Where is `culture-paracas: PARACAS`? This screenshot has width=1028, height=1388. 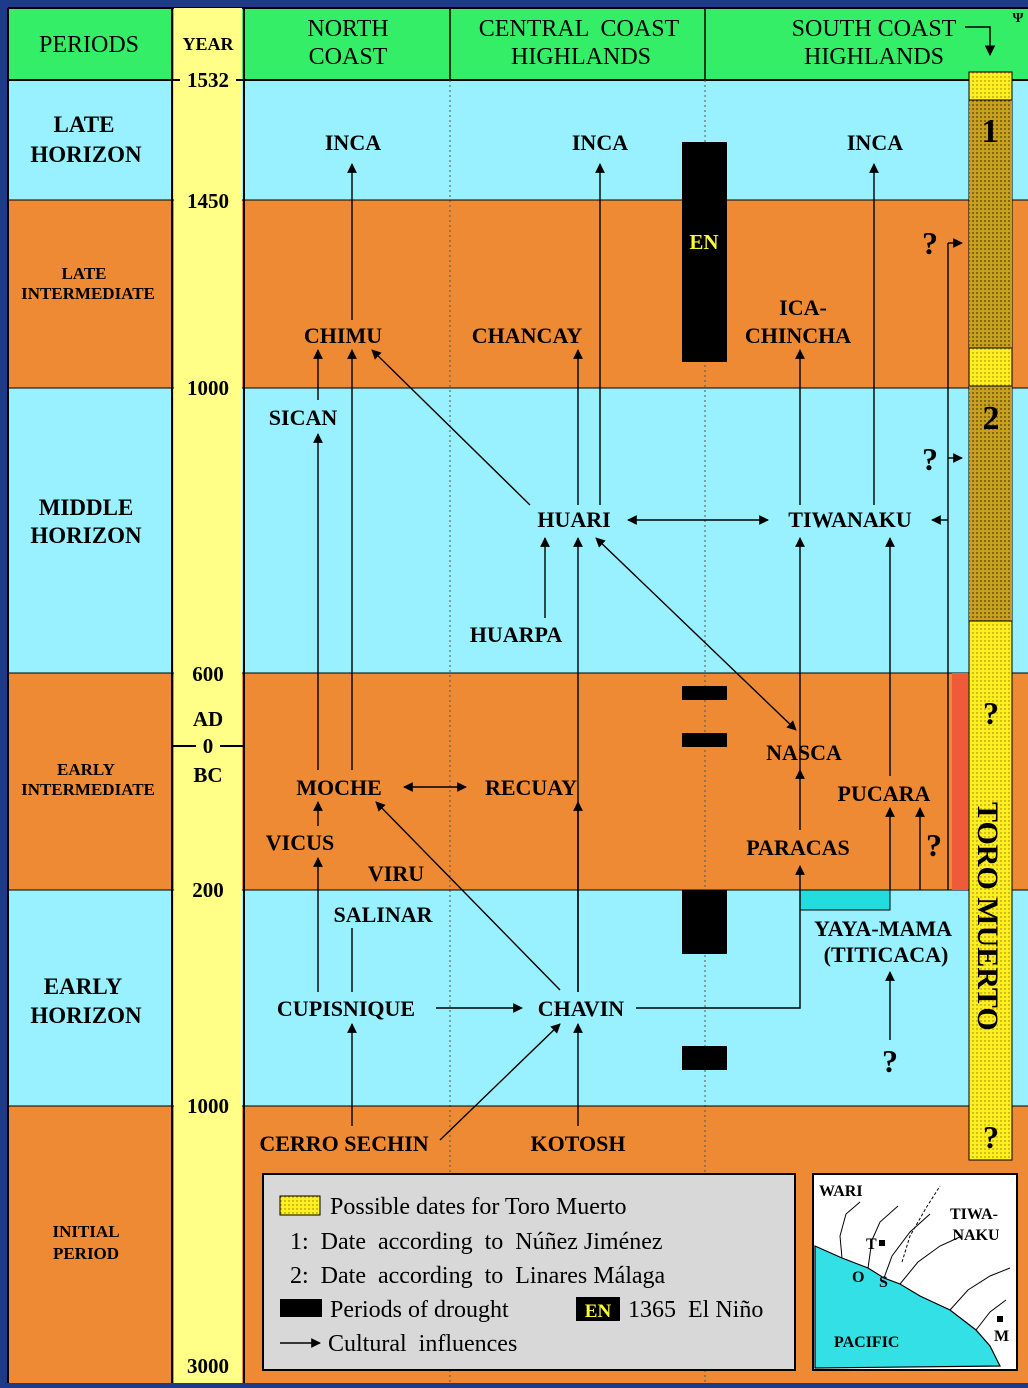
culture-paracas: PARACAS is located at coordinates (797, 847).